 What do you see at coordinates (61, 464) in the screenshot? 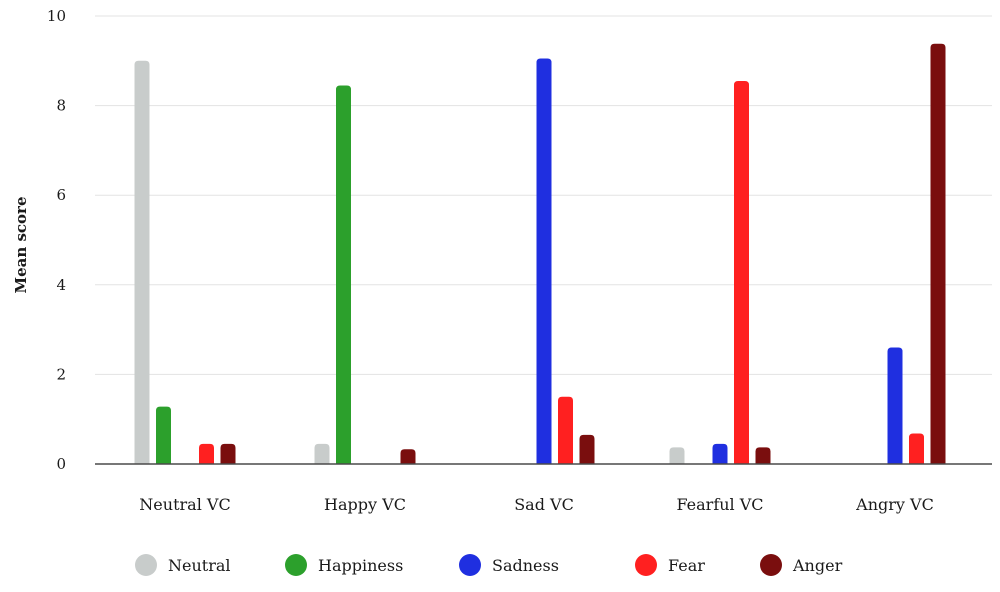
I see `y-tick-label: 0` at bounding box center [61, 464].